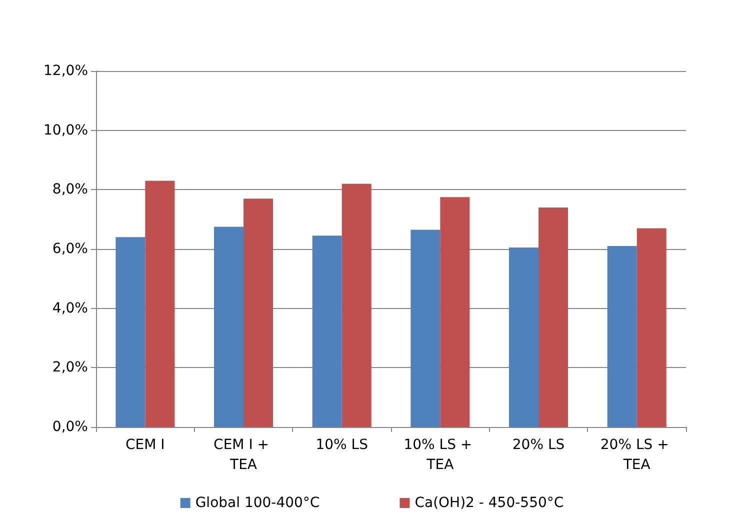  What do you see at coordinates (637, 455) in the screenshot?
I see `x-tick-label: 20% LS + TEA` at bounding box center [637, 455].